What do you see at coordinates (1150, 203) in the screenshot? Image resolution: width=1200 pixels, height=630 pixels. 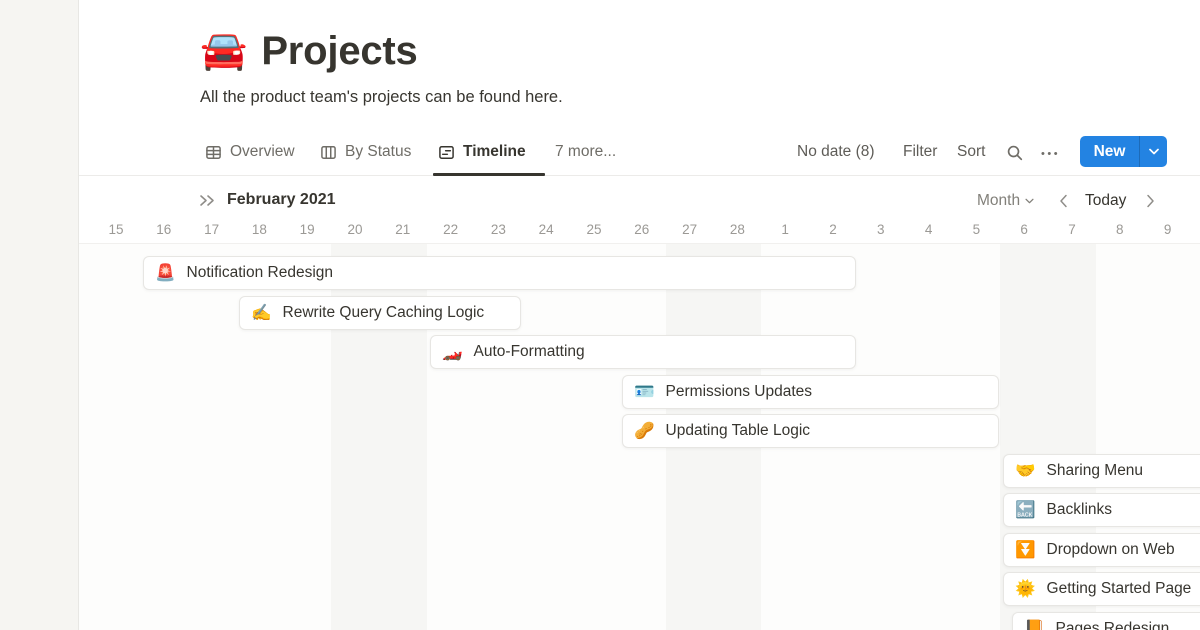 I see `next-period-icon` at bounding box center [1150, 203].